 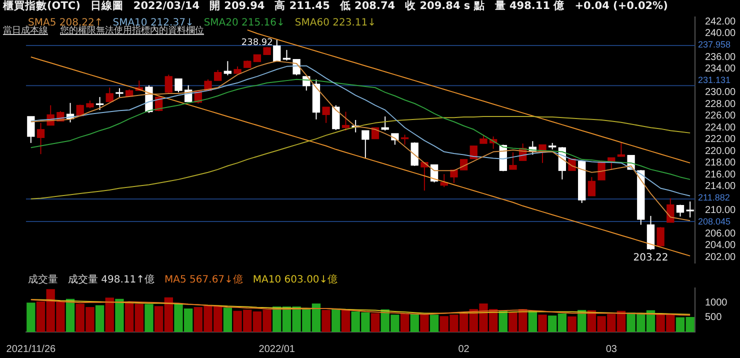 I want to click on text: 2022/03/14, so click(x=166, y=6).